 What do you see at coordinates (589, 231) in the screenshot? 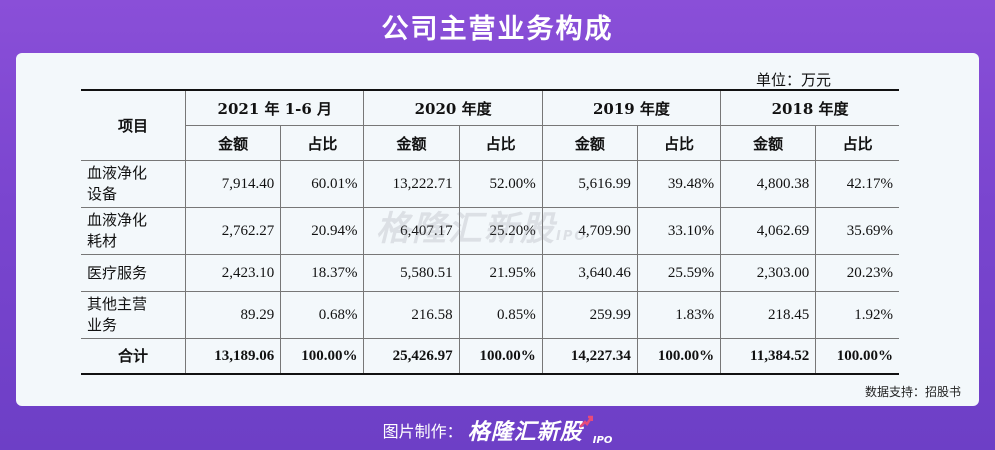
I see `table-cell: 4,709.90` at bounding box center [589, 231].